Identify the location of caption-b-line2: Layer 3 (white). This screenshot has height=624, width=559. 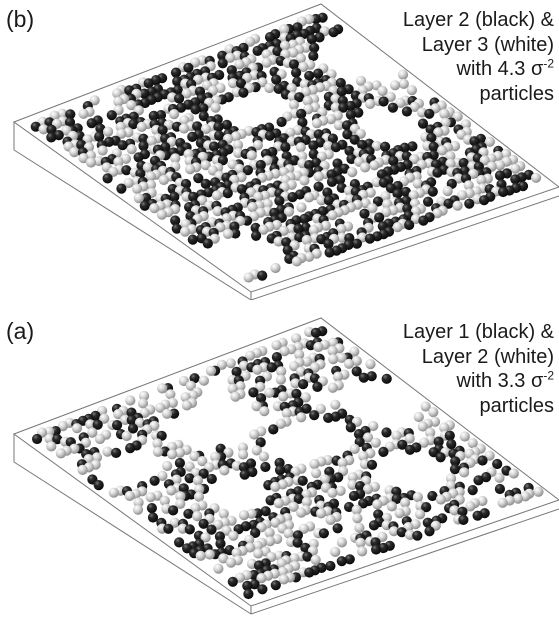
(487, 44).